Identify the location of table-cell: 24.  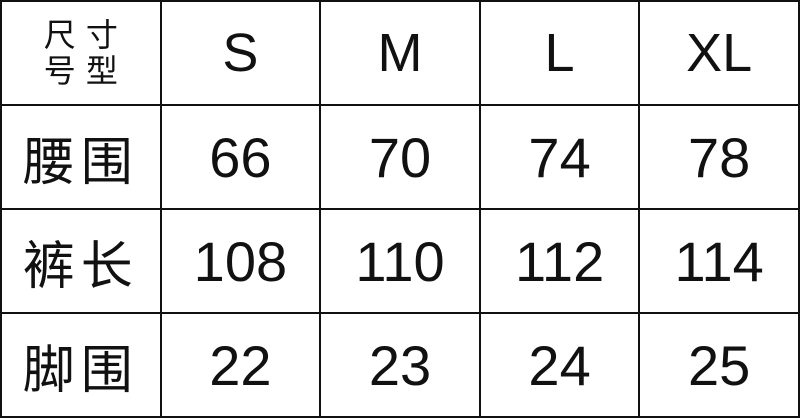
(559, 365).